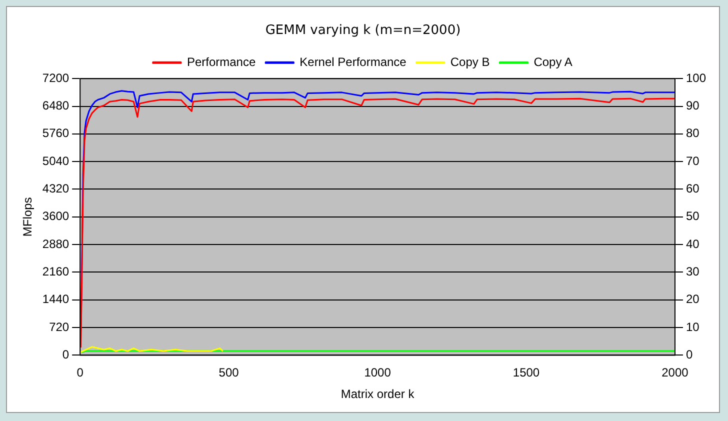 The width and height of the screenshot is (728, 421). I want to click on y-tick-label: 5760, so click(56, 133).